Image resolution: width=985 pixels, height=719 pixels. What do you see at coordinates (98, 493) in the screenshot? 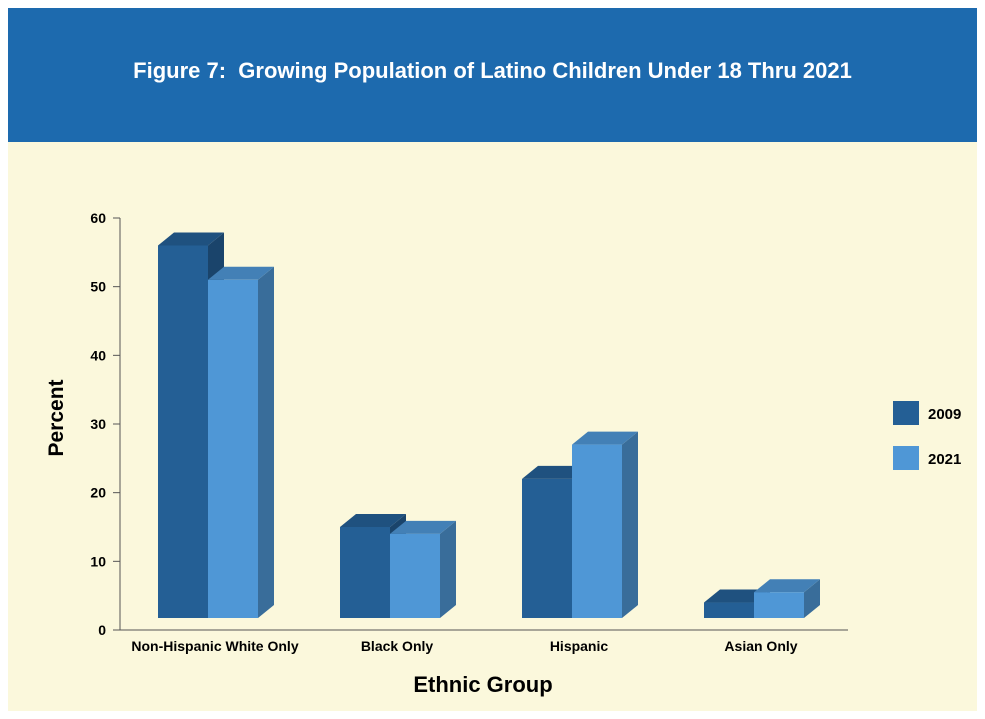
I see `y-tick-label: 20` at bounding box center [98, 493].